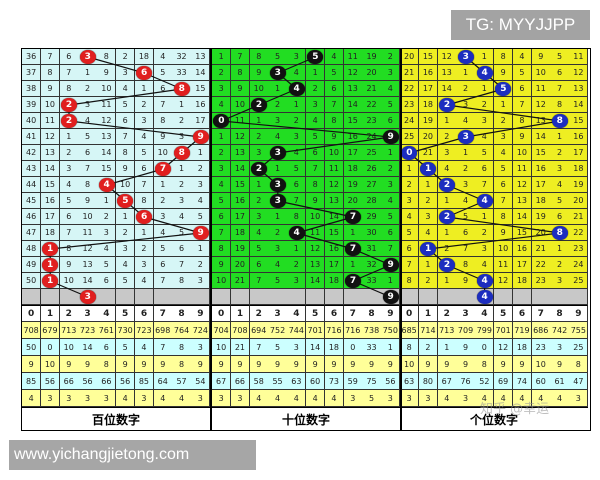  What do you see at coordinates (32, 330) in the screenshot?
I see `stat-cell: 708` at bounding box center [32, 330].